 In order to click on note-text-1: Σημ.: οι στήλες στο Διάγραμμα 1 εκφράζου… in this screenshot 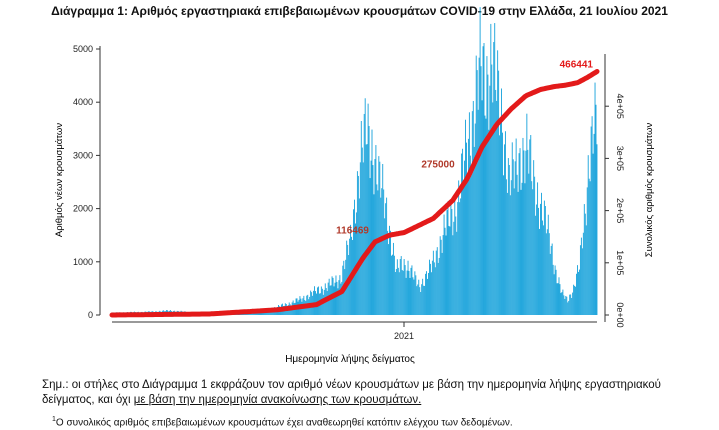, I will do `click(351, 392)`.